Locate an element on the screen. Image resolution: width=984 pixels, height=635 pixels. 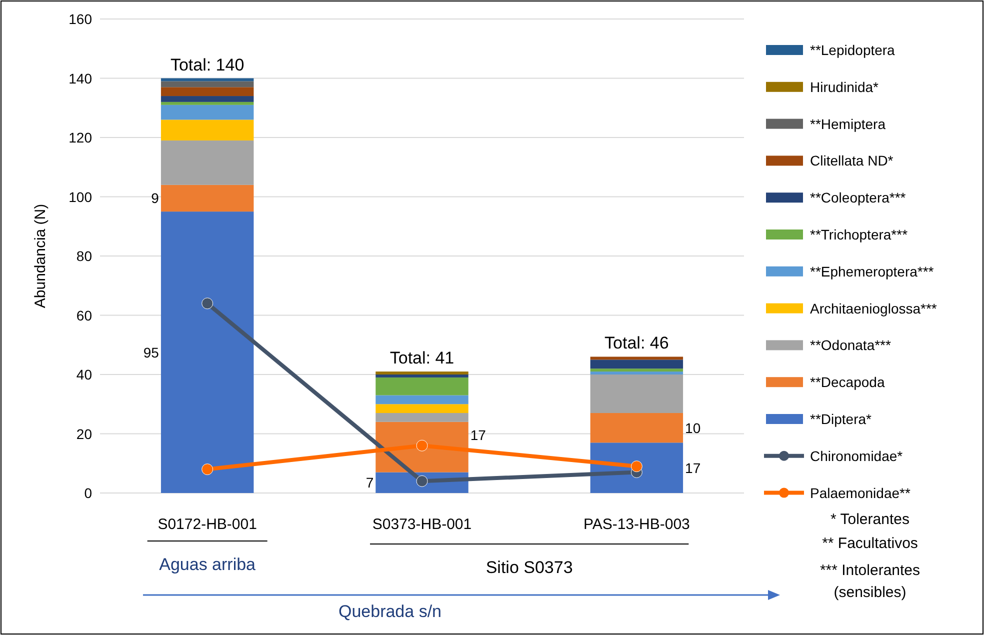
y-tick-label: 40 is located at coordinates (84, 374).